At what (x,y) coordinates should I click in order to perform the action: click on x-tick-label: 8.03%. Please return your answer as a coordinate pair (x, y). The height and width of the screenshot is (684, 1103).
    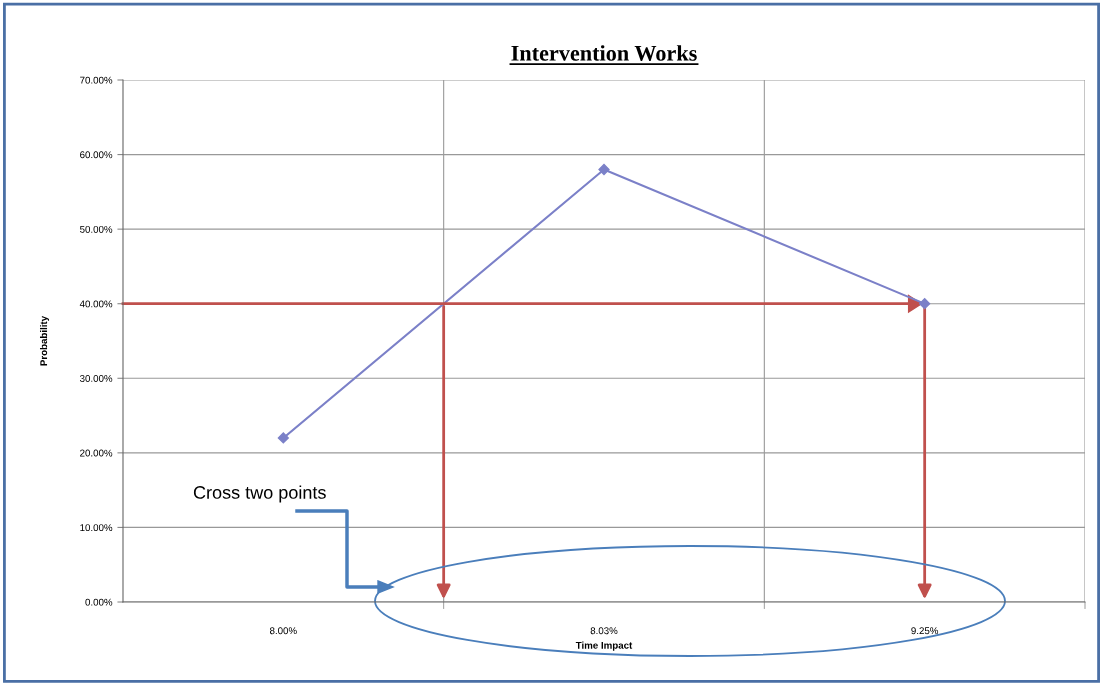
    Looking at the image, I should click on (604, 631).